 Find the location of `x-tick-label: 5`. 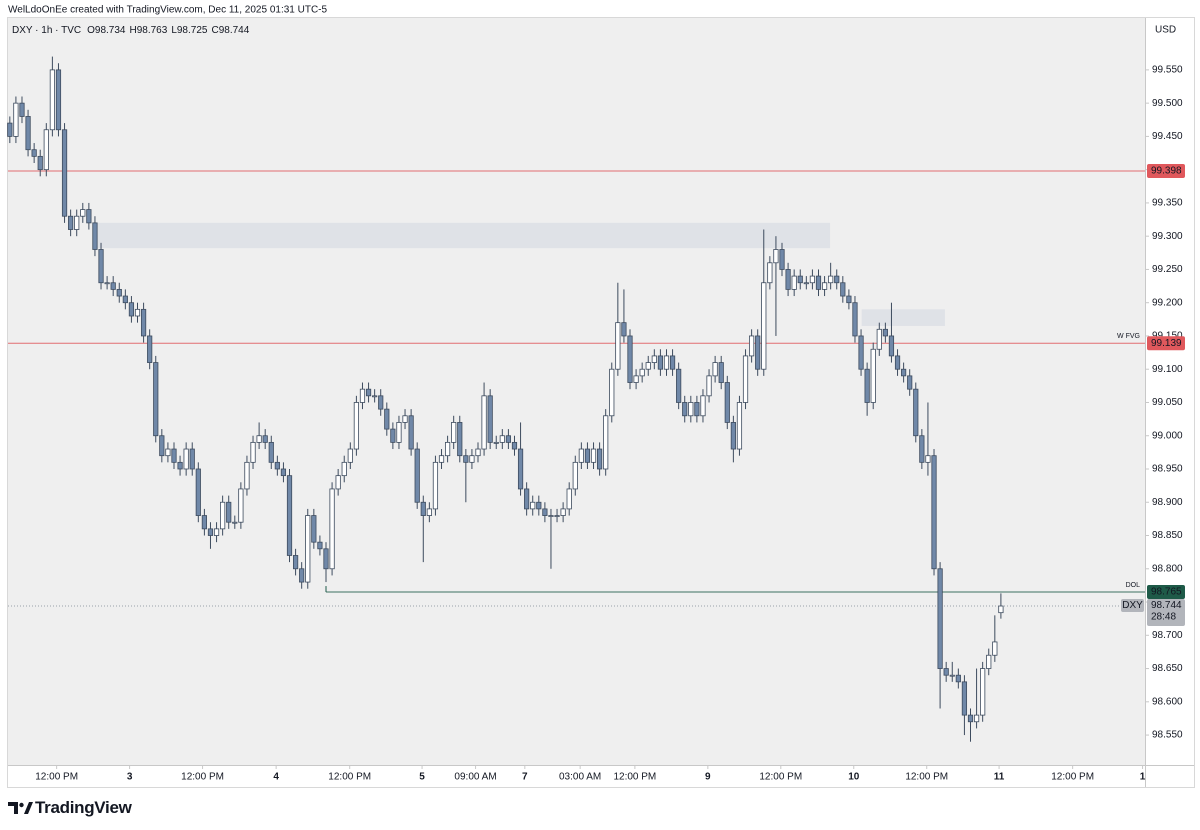

x-tick-label: 5 is located at coordinates (422, 777).